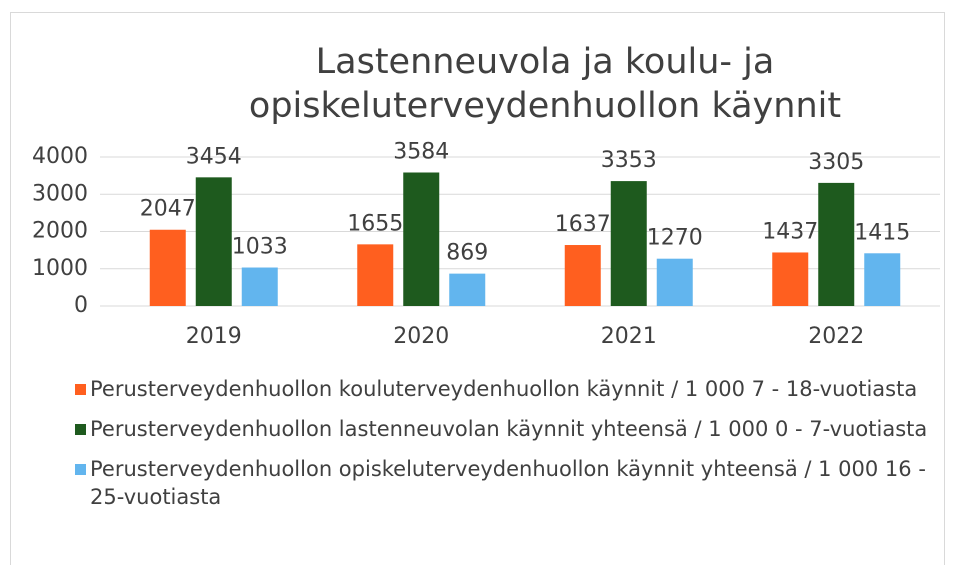 The image size is (955, 565). Describe the element at coordinates (60, 156) in the screenshot. I see `y-tick-label: 4000` at that location.